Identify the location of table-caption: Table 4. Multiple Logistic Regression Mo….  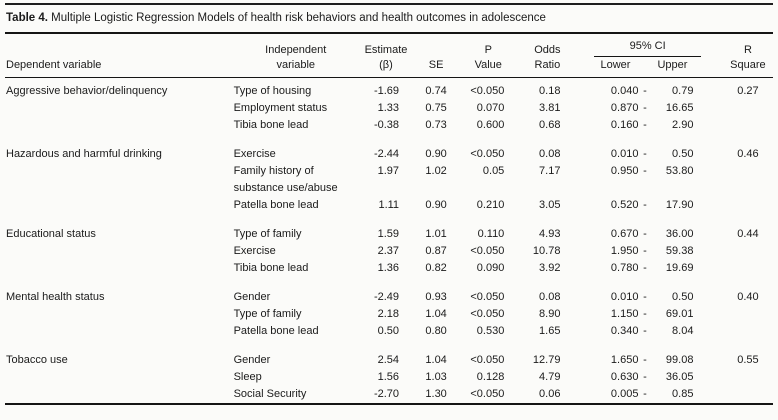
(389, 17).